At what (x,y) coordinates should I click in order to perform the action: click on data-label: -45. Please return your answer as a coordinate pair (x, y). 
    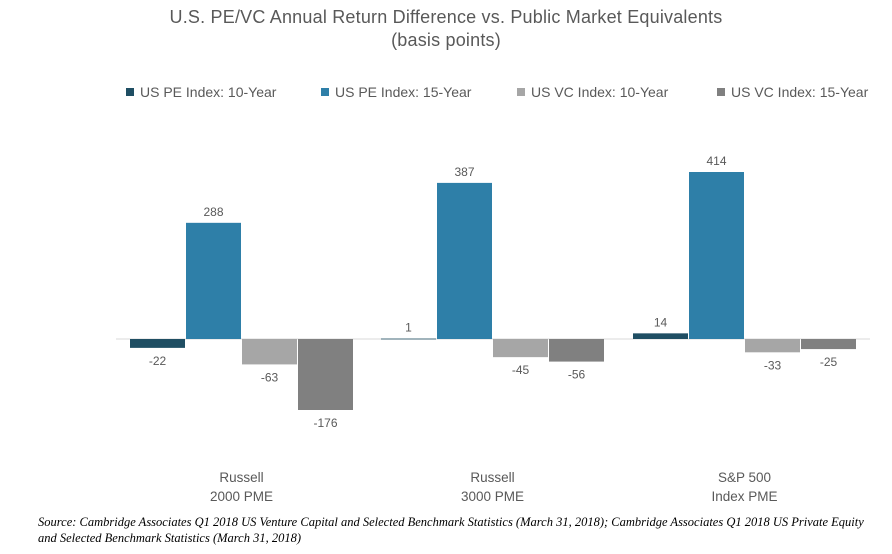
    Looking at the image, I should click on (521, 370).